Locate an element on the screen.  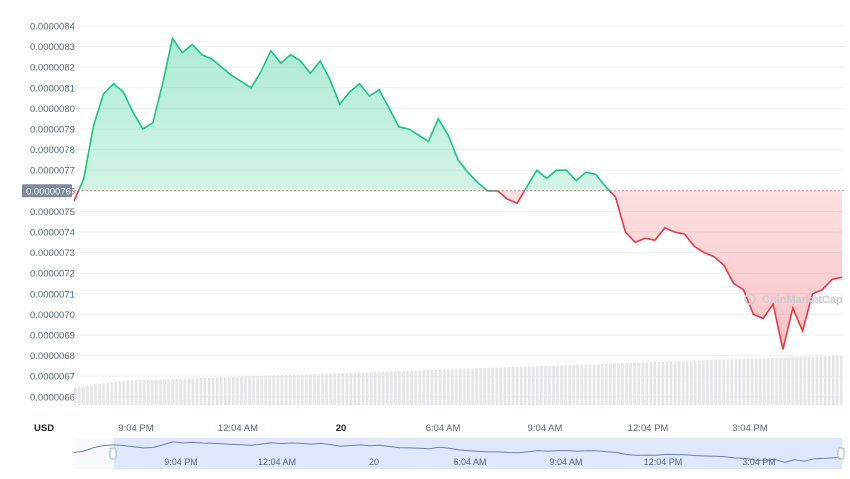
x-tick-label: 9:04 AM is located at coordinates (545, 428).